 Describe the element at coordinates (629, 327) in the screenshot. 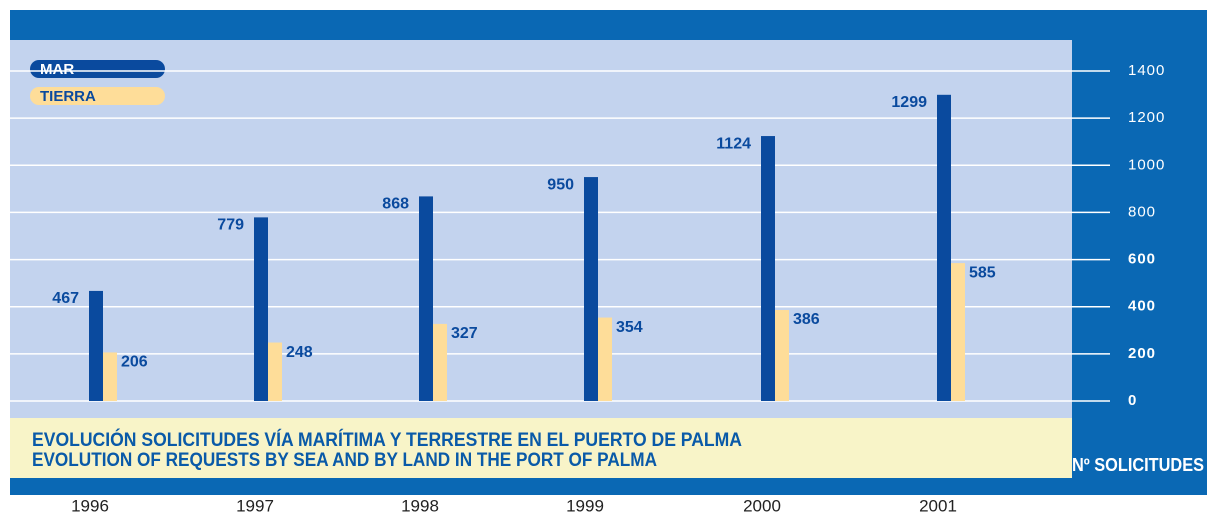

I see `data-label: 354` at that location.